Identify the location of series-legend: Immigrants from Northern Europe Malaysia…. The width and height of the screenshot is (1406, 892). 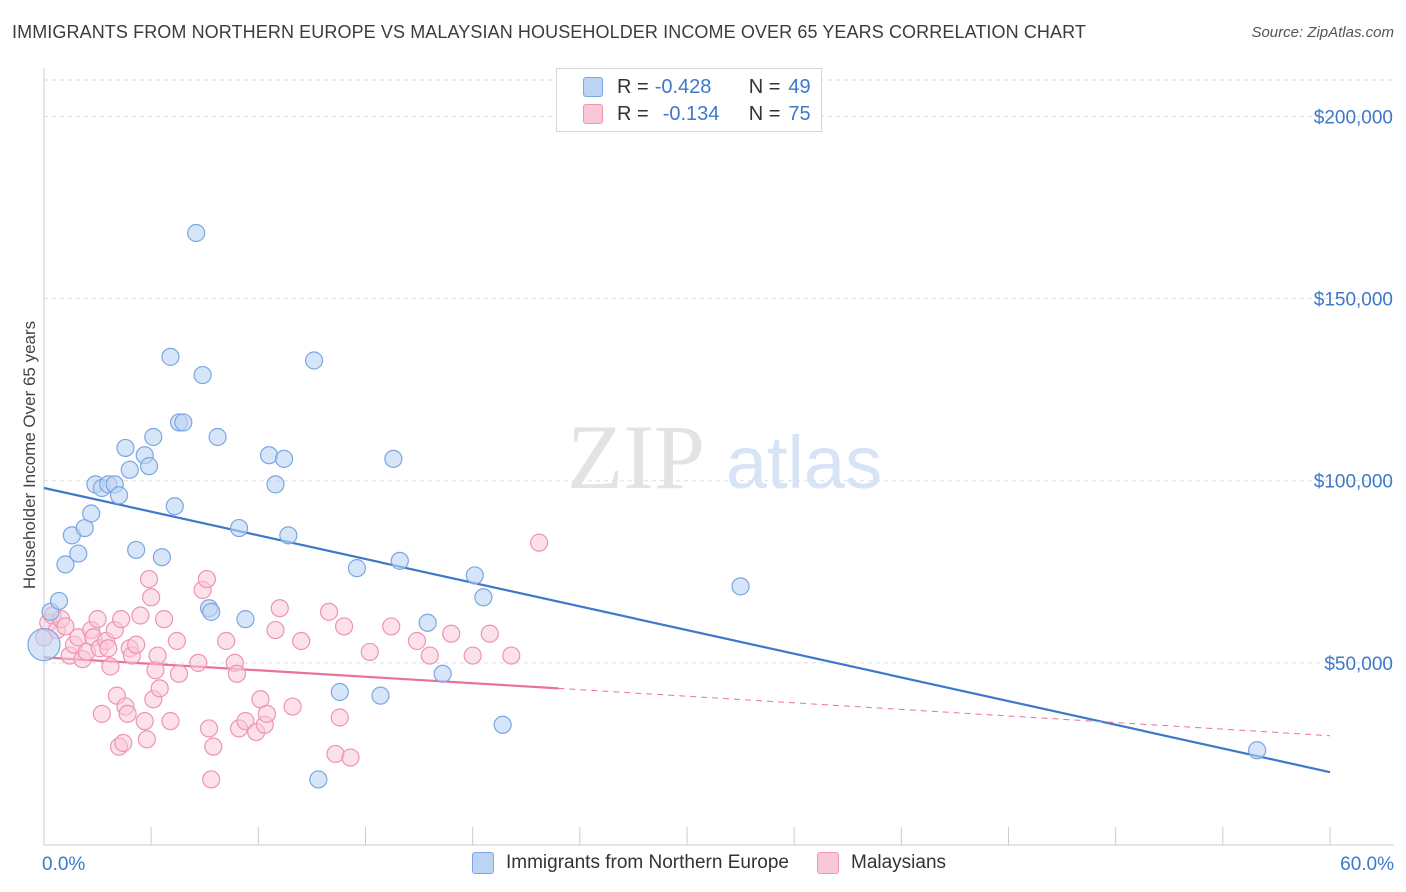
(723, 863).